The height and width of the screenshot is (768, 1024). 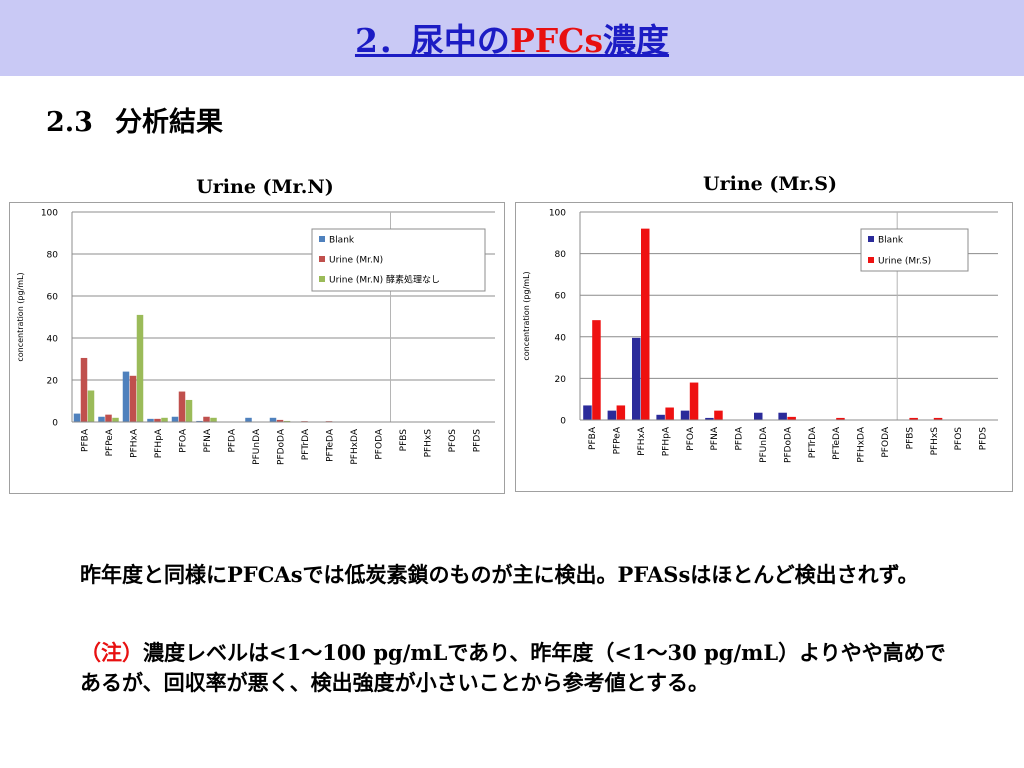 I want to click on x-tick-label: PFTeDA, so click(x=837, y=443).